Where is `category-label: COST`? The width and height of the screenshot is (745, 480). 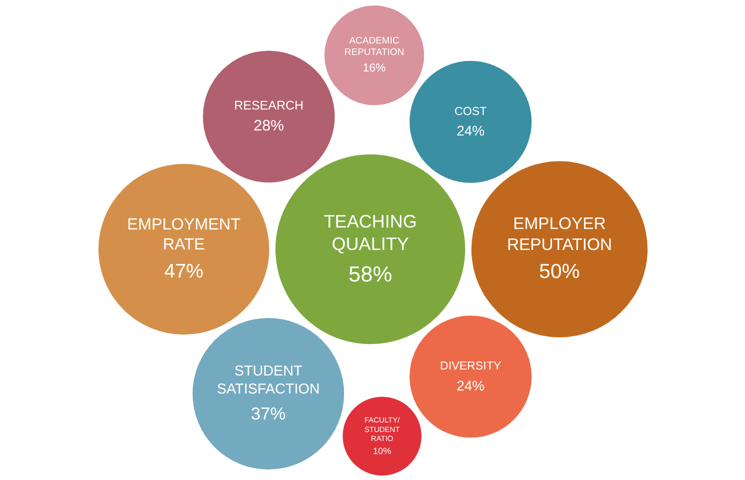 category-label: COST is located at coordinates (470, 111).